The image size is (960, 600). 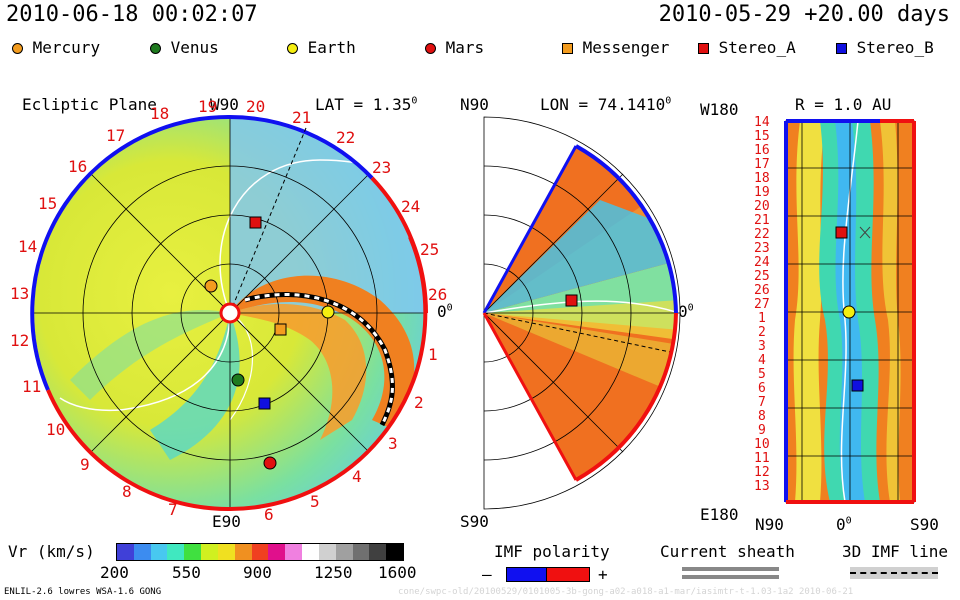 What do you see at coordinates (804, 14) in the screenshot?
I see `model-run-time: 2010-05-29 +20.00 days` at bounding box center [804, 14].